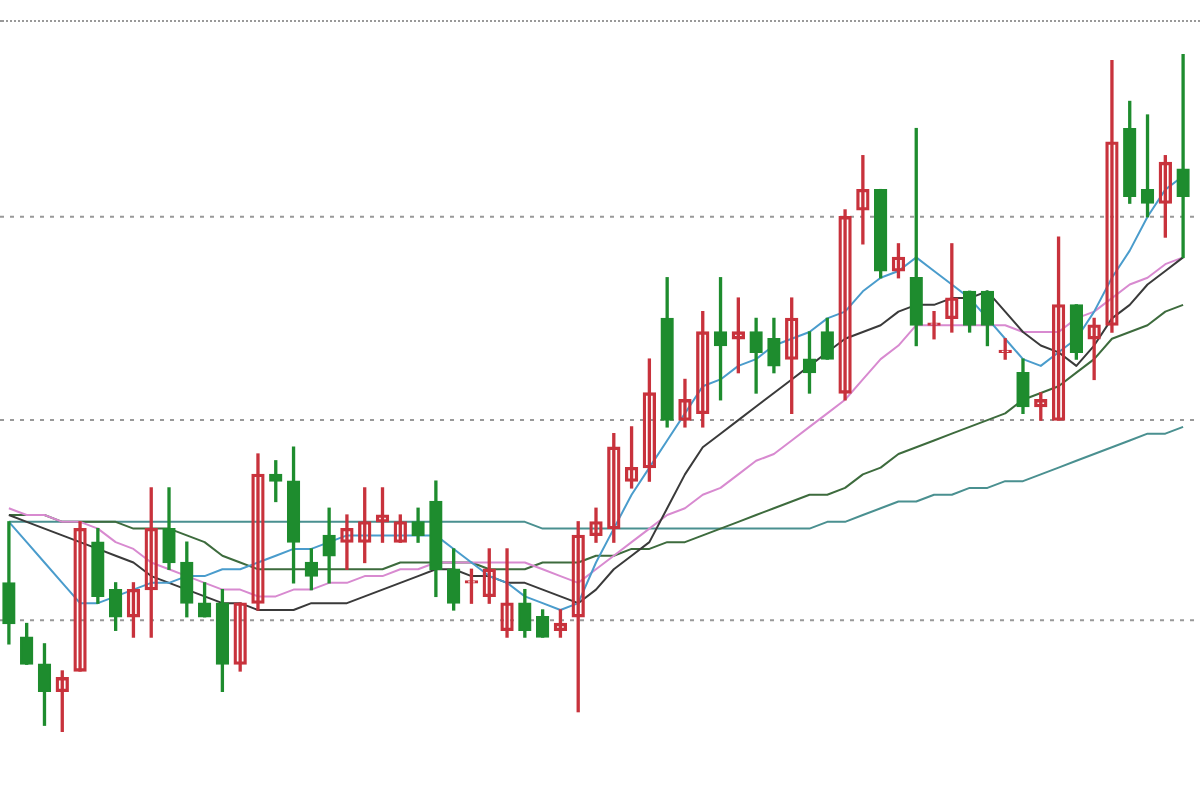 The width and height of the screenshot is (1200, 798). What do you see at coordinates (1183, 156) in the screenshot?
I see `candlestick` at bounding box center [1183, 156].